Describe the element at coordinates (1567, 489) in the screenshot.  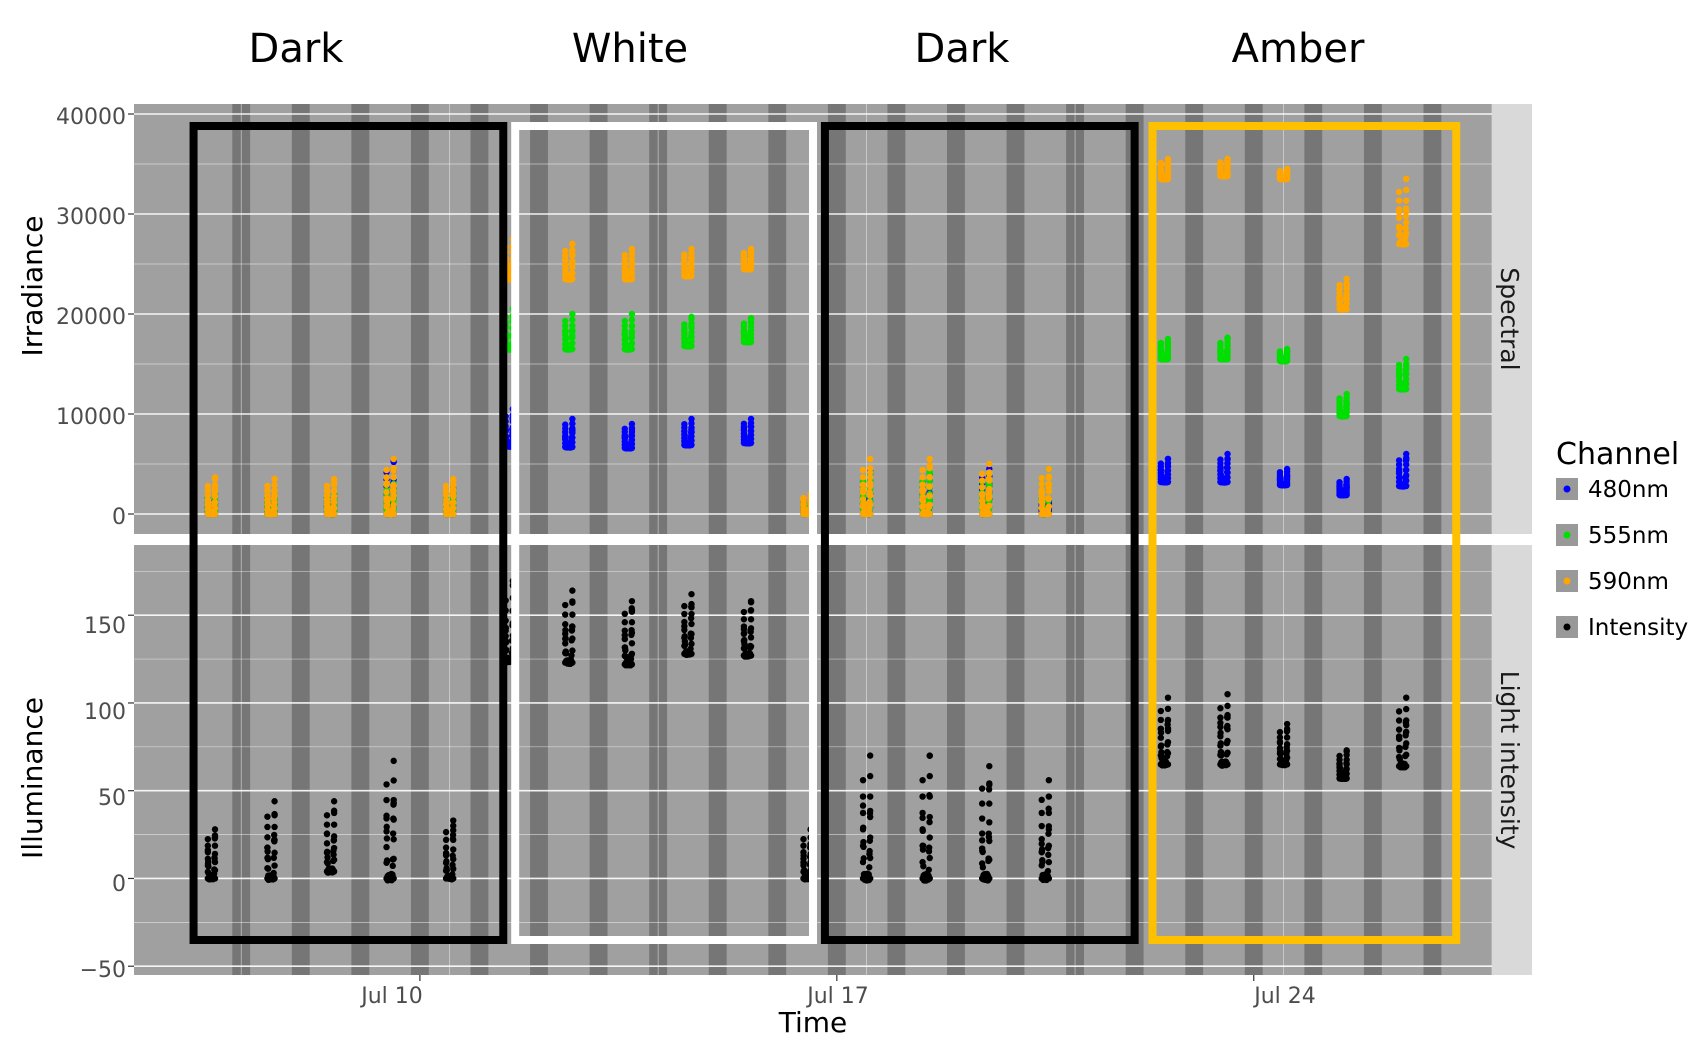
I see `legend-dot-480nm` at that location.